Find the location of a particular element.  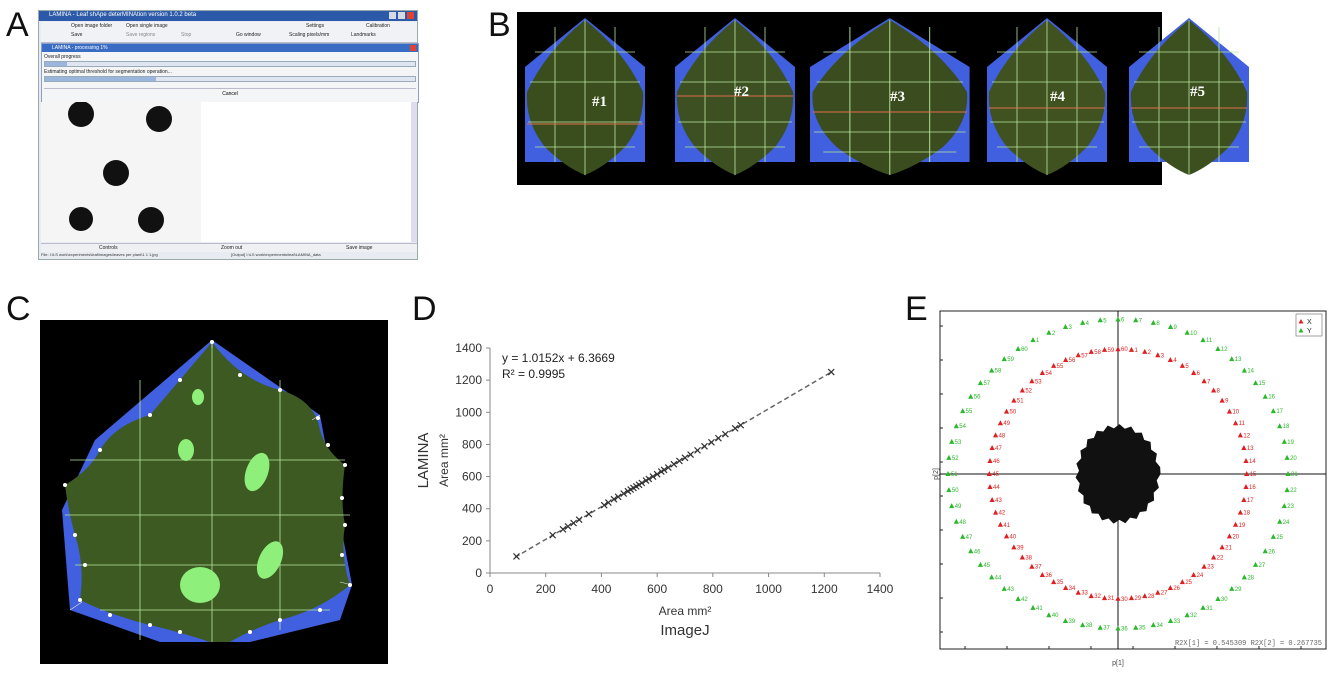

overall-progress-label: Overall progress is located at coordinates (62, 57).